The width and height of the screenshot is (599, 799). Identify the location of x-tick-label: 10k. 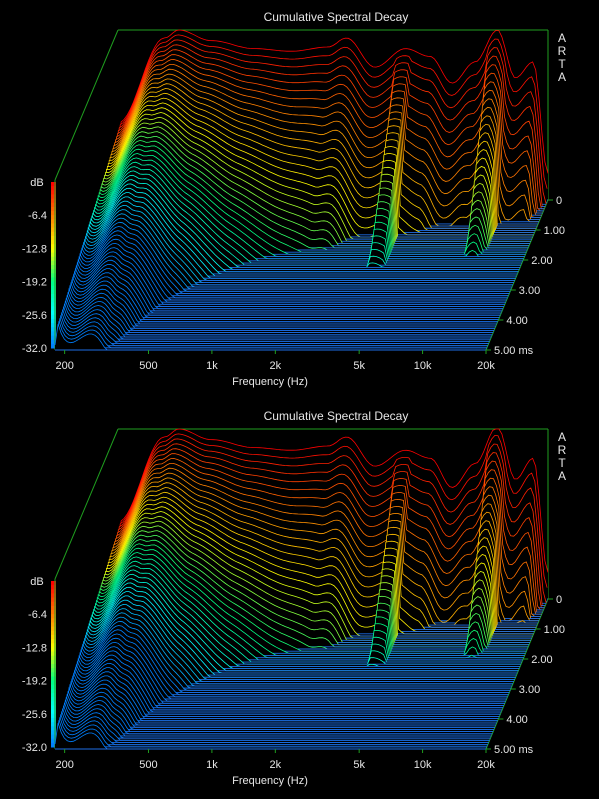
(423, 366).